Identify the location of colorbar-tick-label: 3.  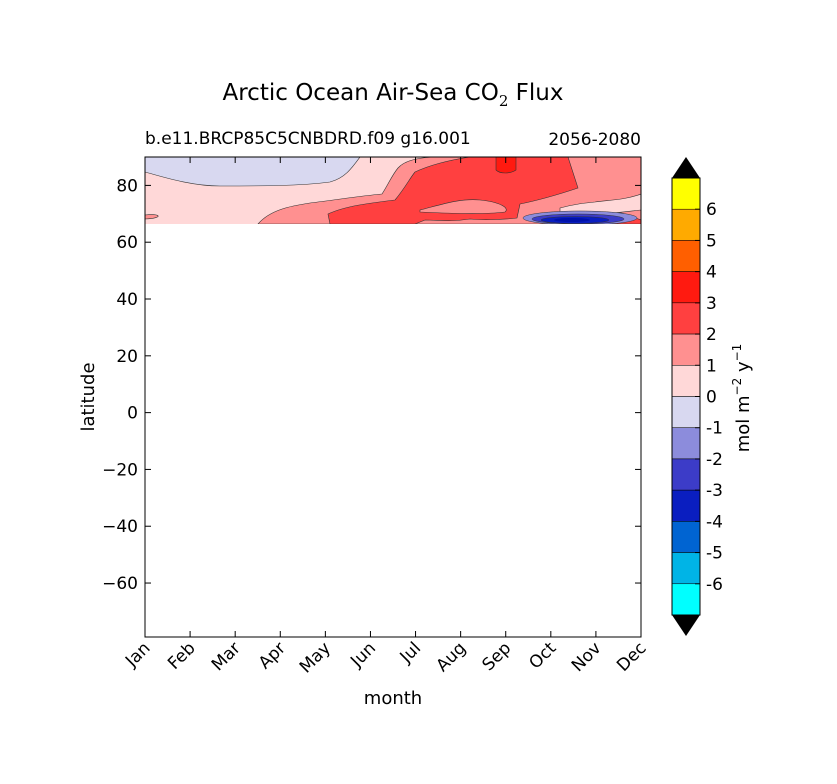
(711, 304).